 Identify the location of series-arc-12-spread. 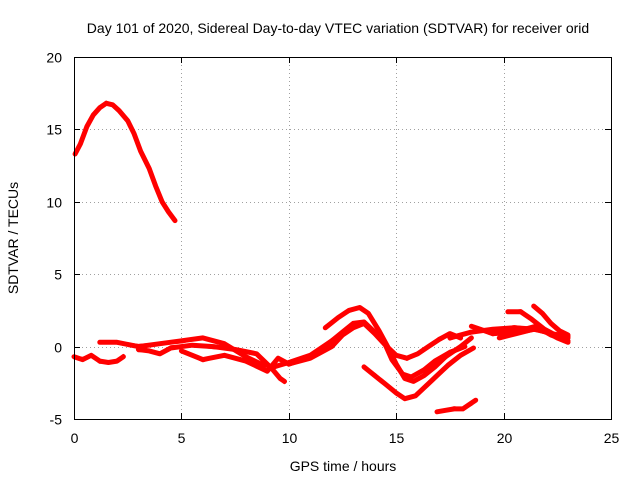
(538, 324).